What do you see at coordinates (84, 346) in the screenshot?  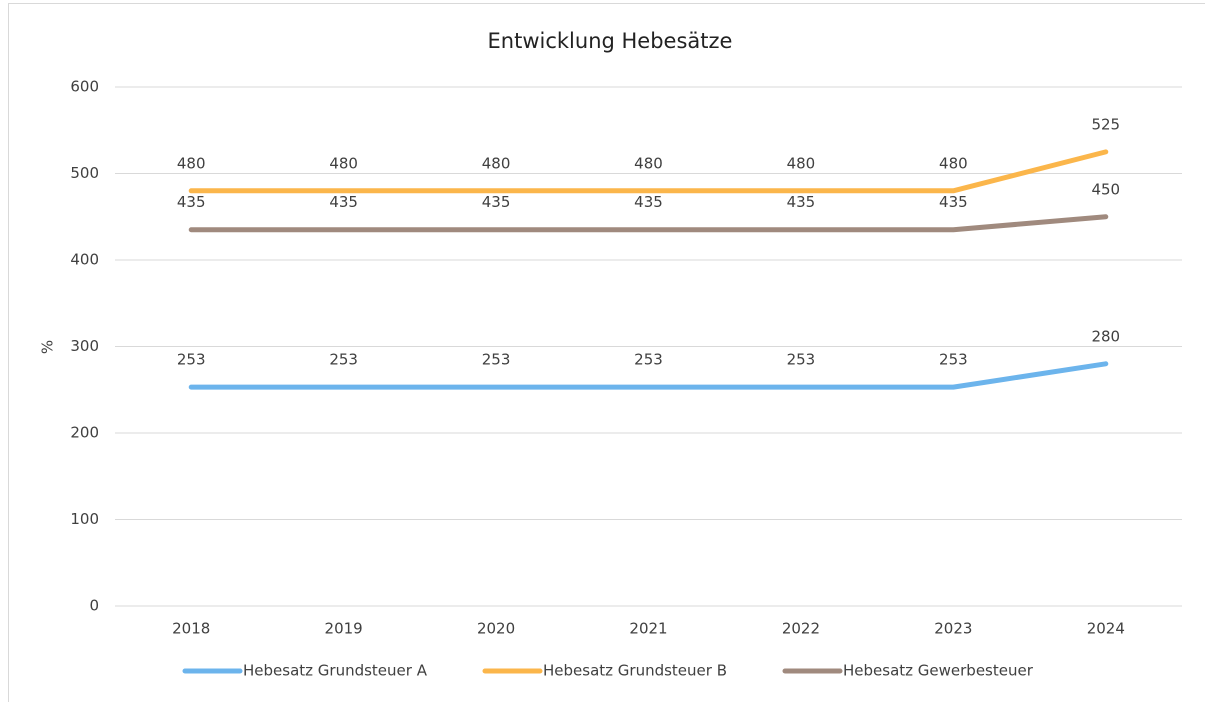 I see `y-tick-label: 300` at bounding box center [84, 346].